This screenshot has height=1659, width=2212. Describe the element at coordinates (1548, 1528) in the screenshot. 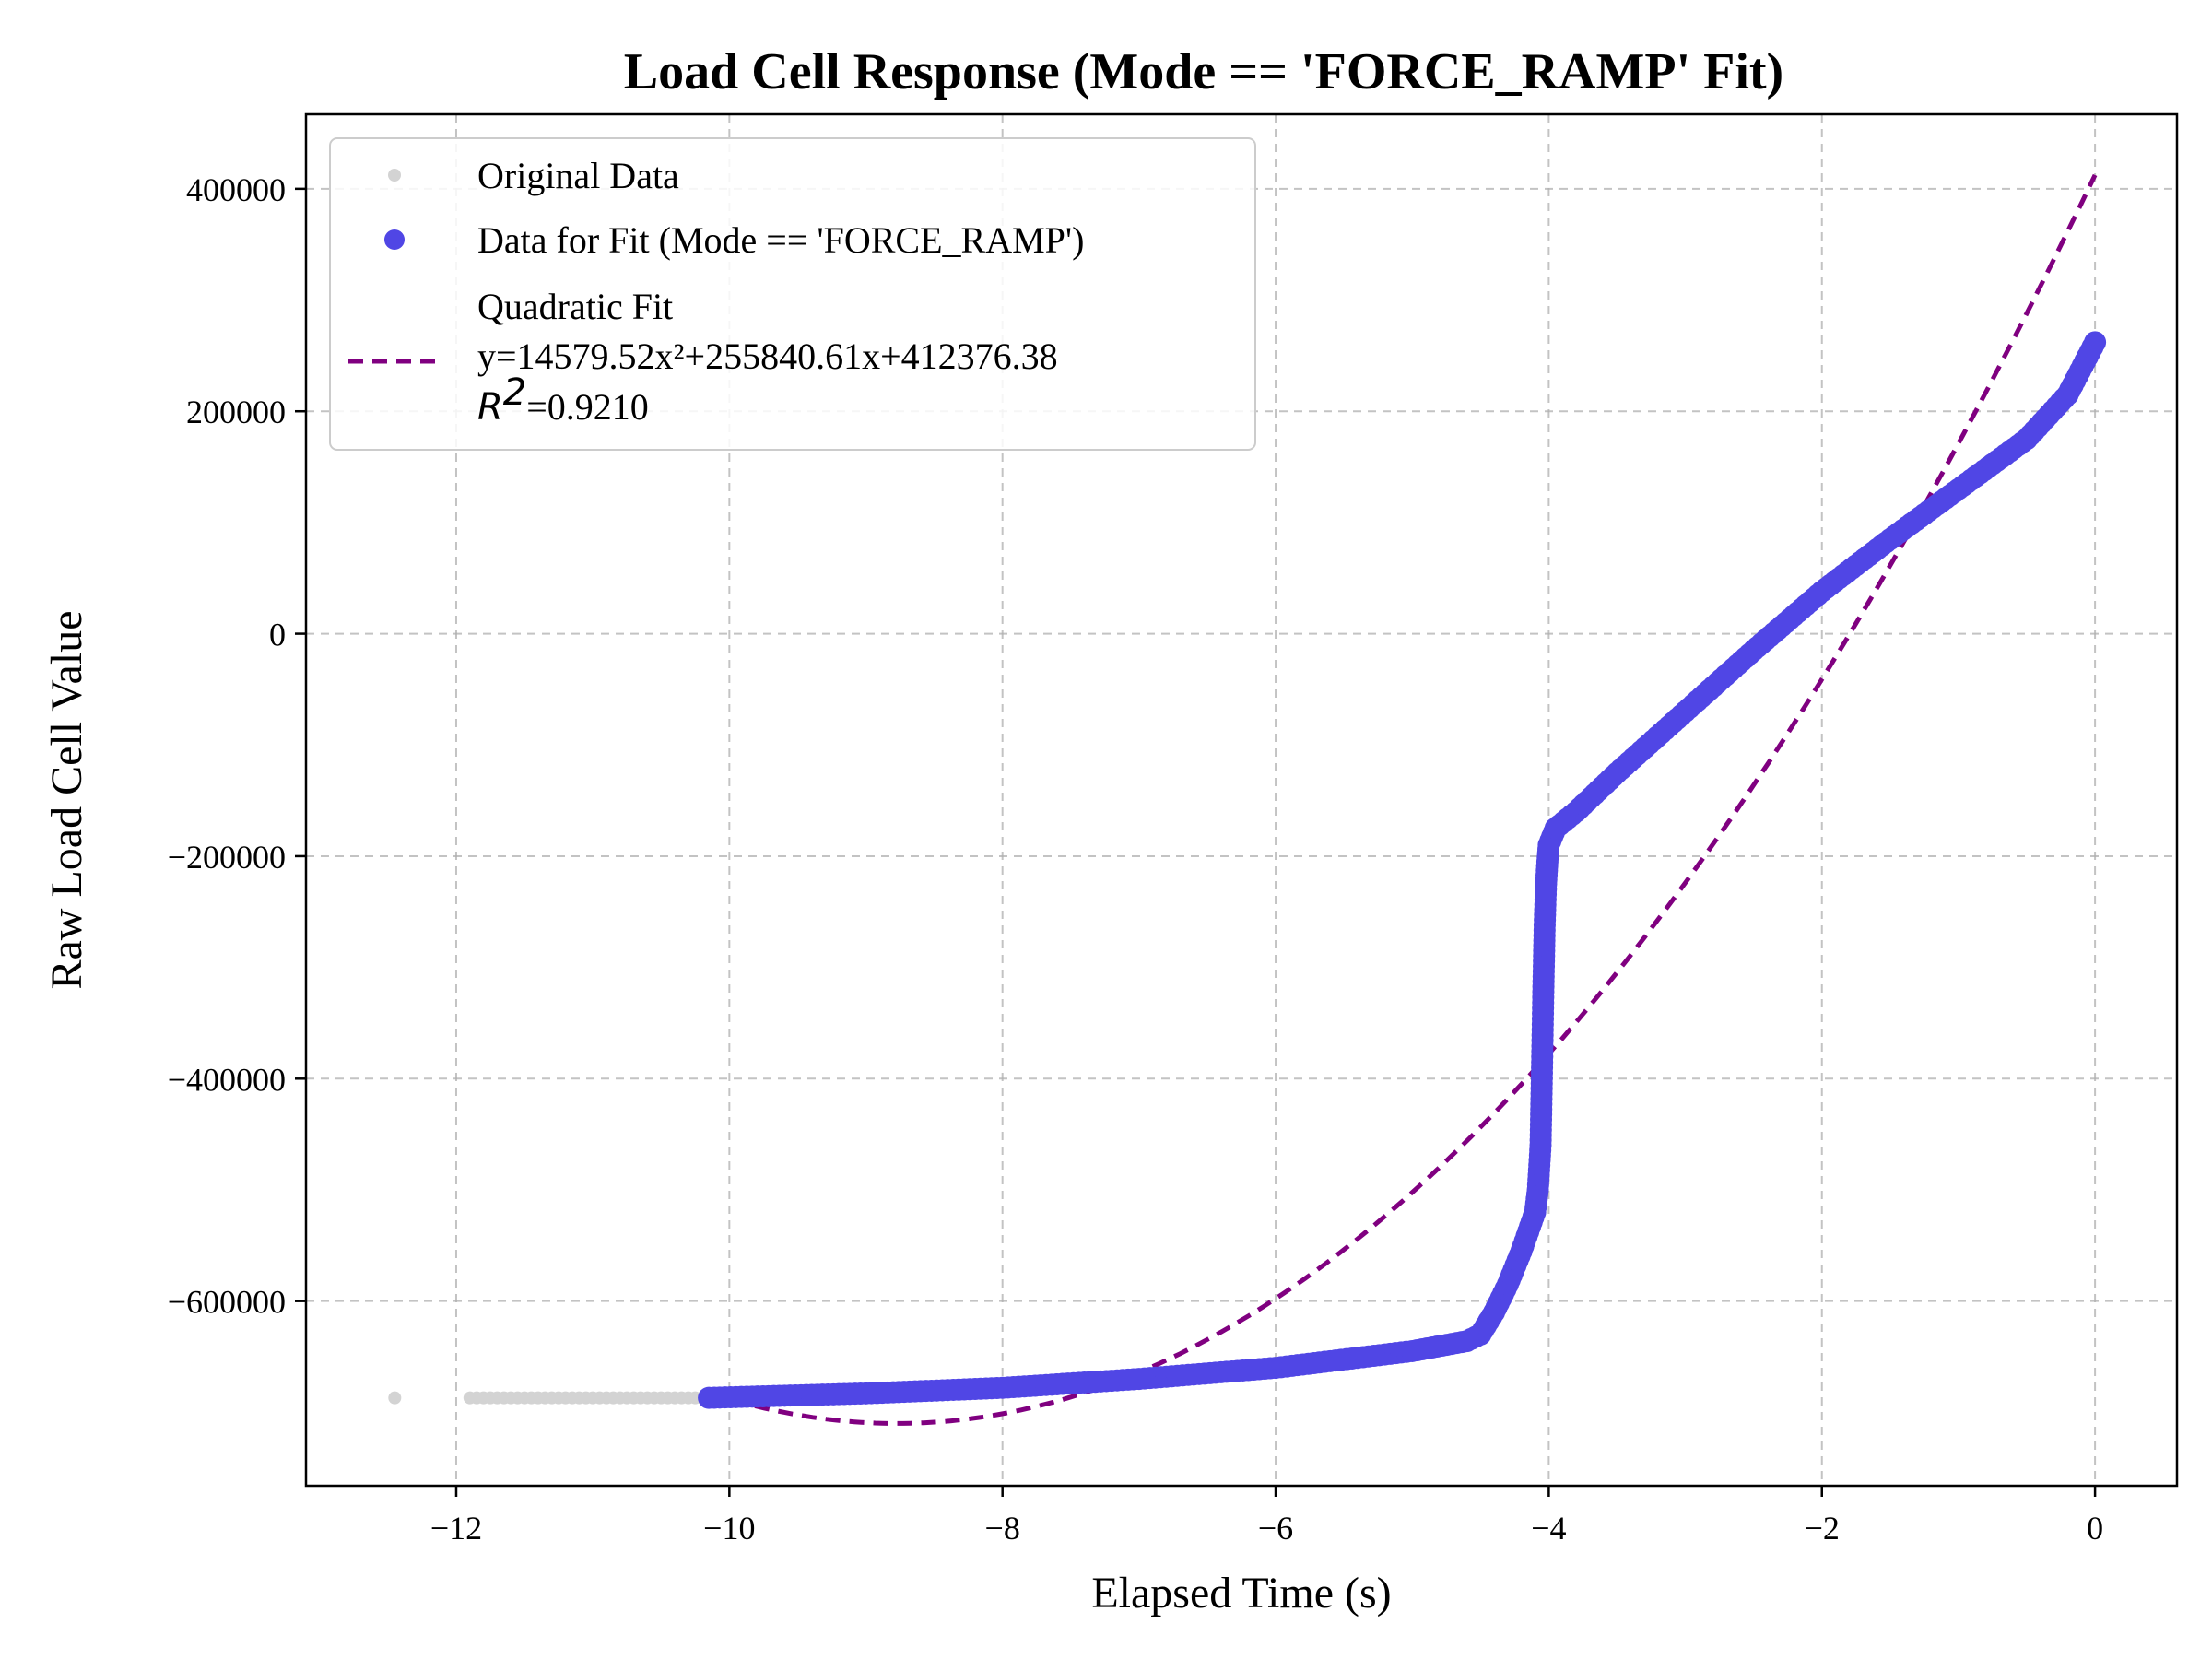

I see `x-tick-label: −4` at that location.